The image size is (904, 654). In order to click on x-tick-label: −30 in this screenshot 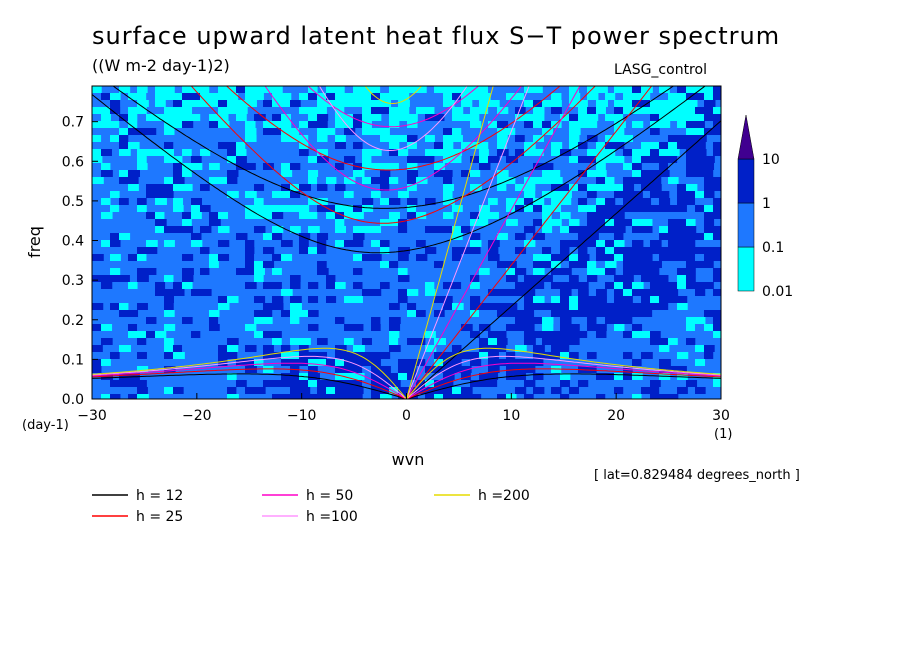, I will do `click(92, 416)`.